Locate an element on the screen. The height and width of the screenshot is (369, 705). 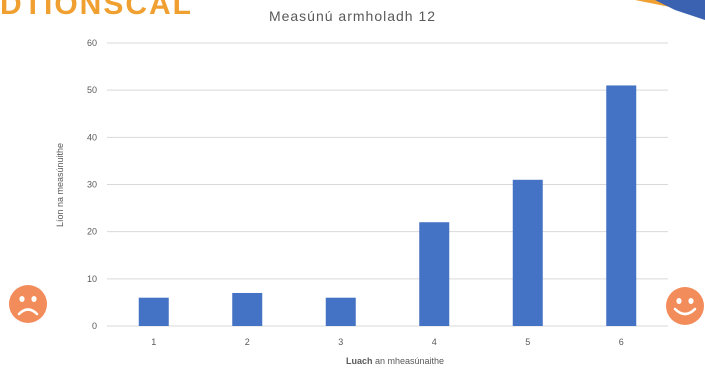
y-tick-label: 20 is located at coordinates (92, 232).